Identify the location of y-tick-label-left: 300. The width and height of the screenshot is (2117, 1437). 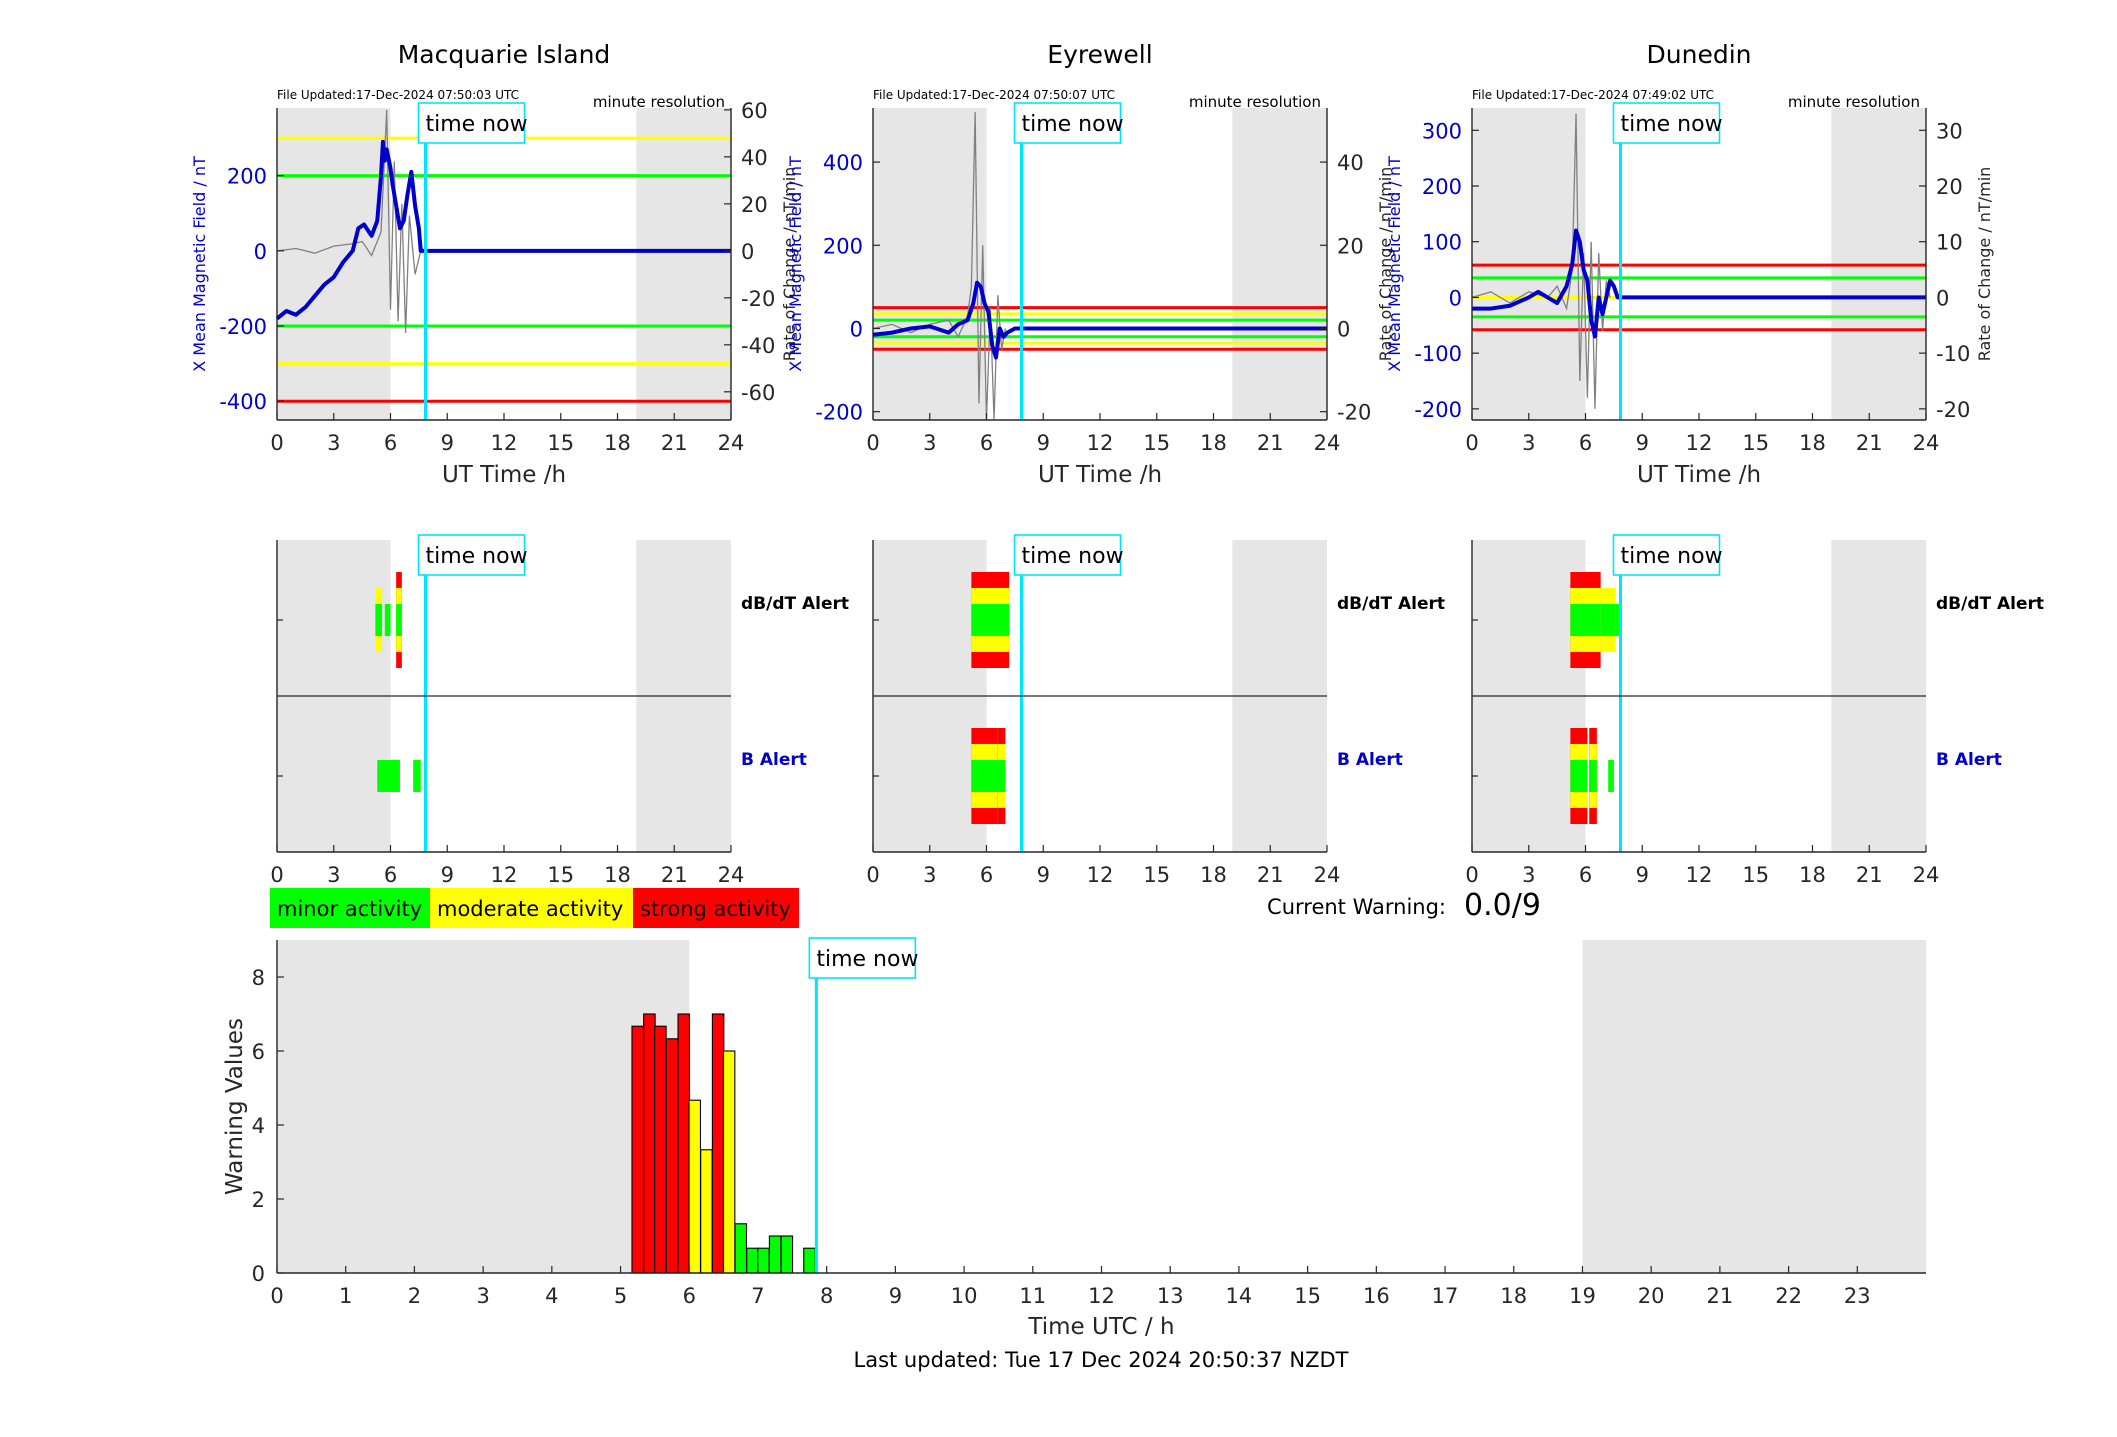
(1442, 131).